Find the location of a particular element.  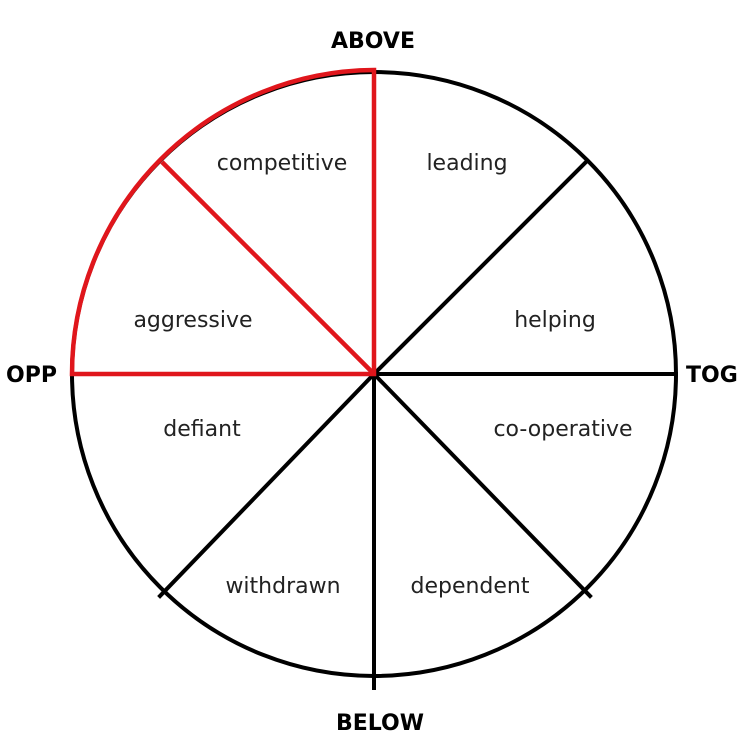

segment-label-withdrawn: withdrawn is located at coordinates (282, 586).